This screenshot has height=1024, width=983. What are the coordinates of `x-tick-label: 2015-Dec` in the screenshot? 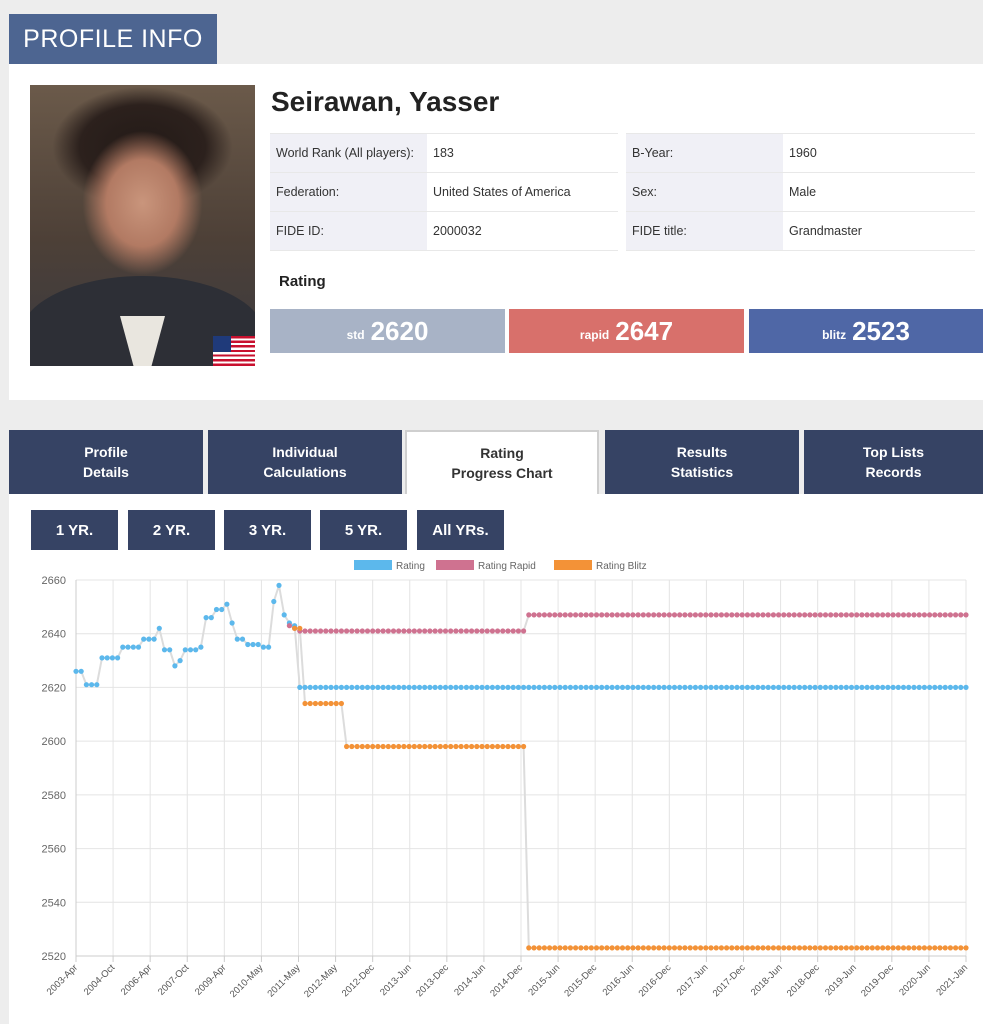 It's located at (580, 980).